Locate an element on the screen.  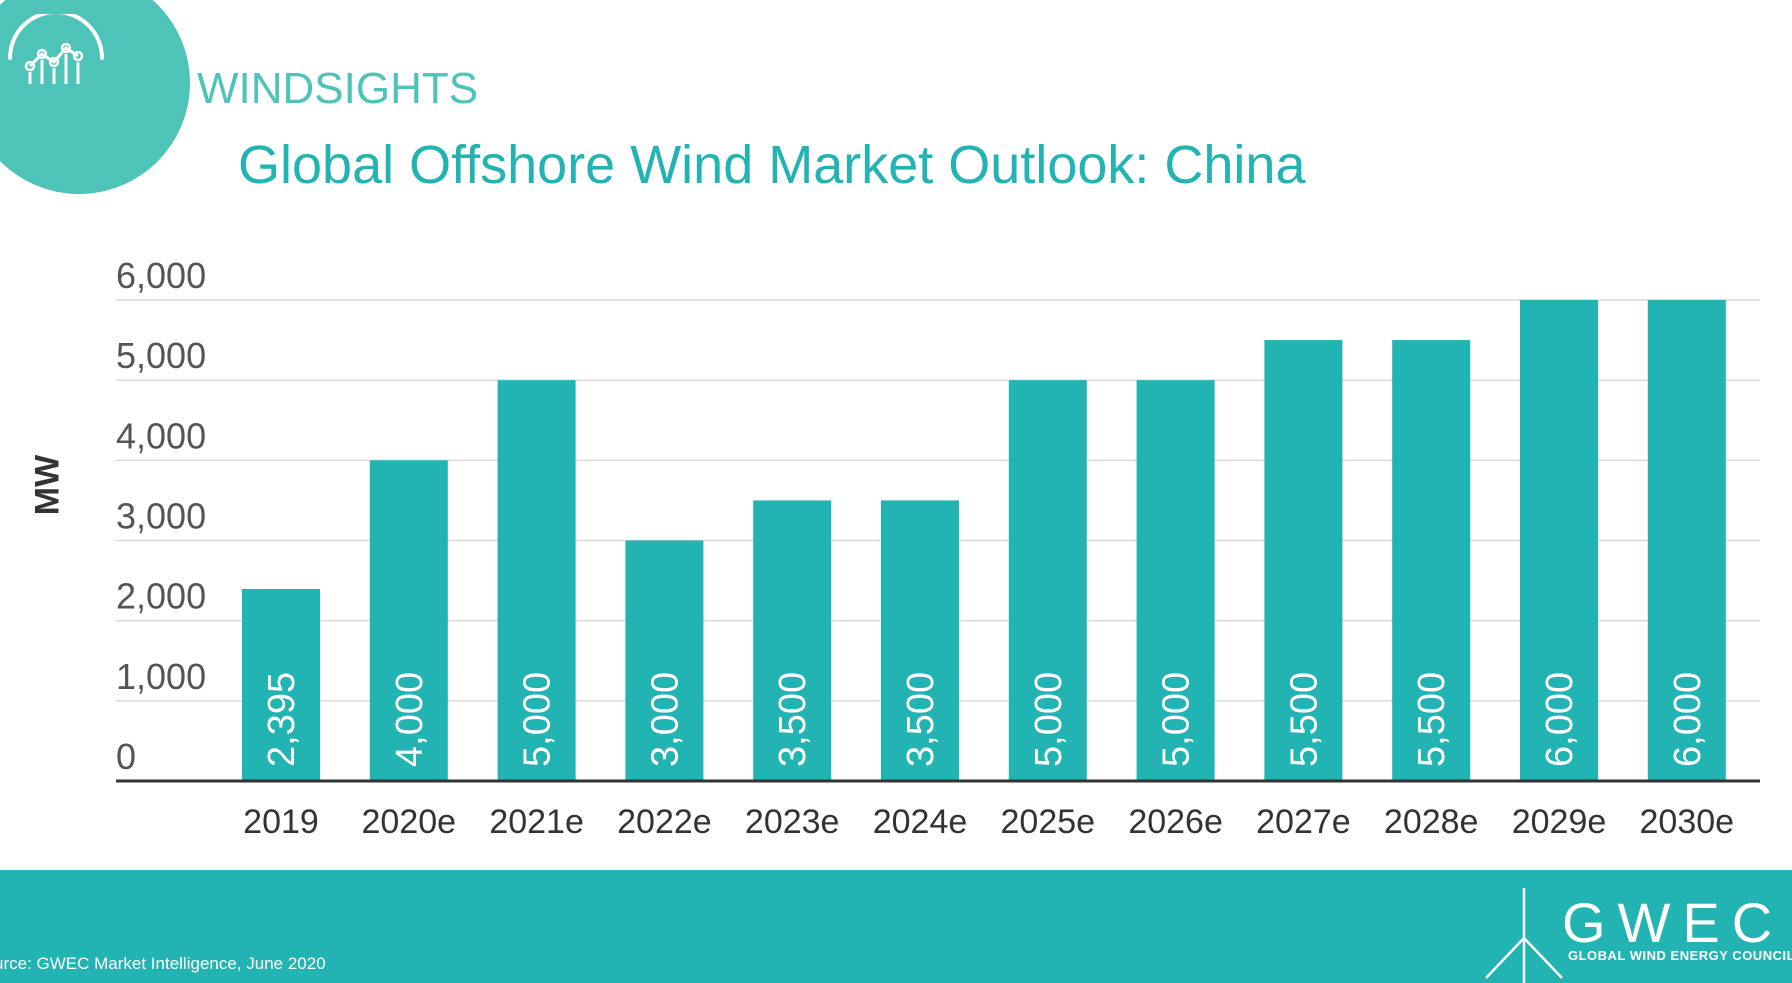
windsights-logo is located at coordinates (95, 97).